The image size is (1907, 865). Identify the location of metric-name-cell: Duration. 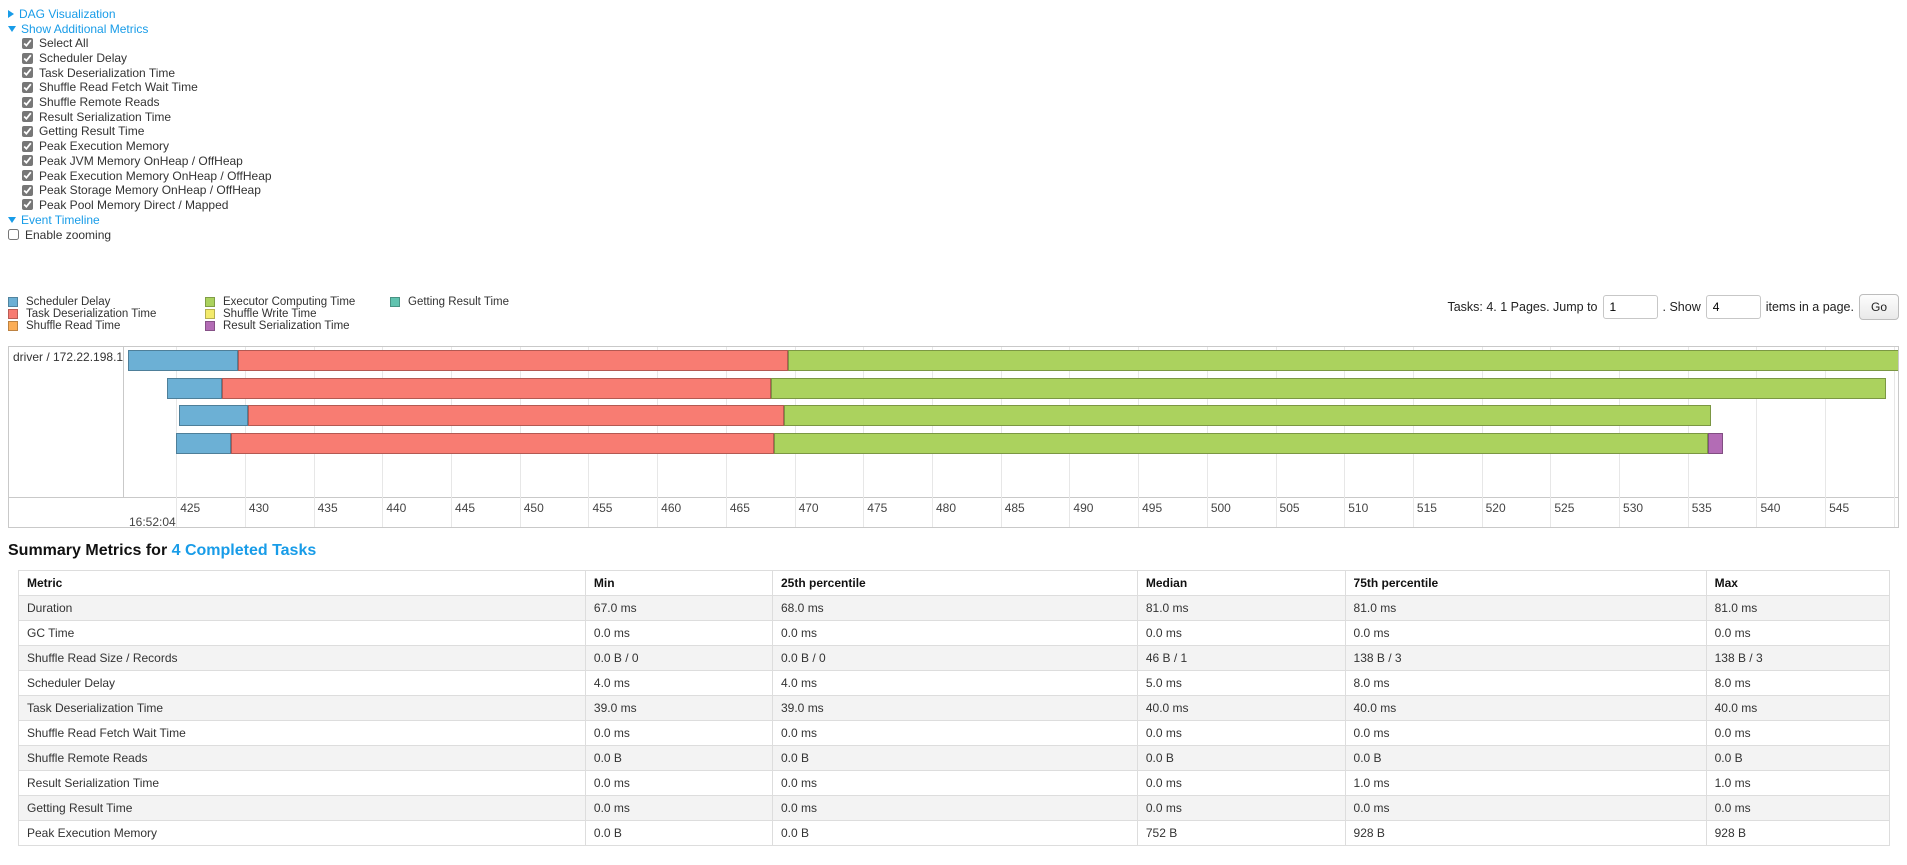
(302, 608).